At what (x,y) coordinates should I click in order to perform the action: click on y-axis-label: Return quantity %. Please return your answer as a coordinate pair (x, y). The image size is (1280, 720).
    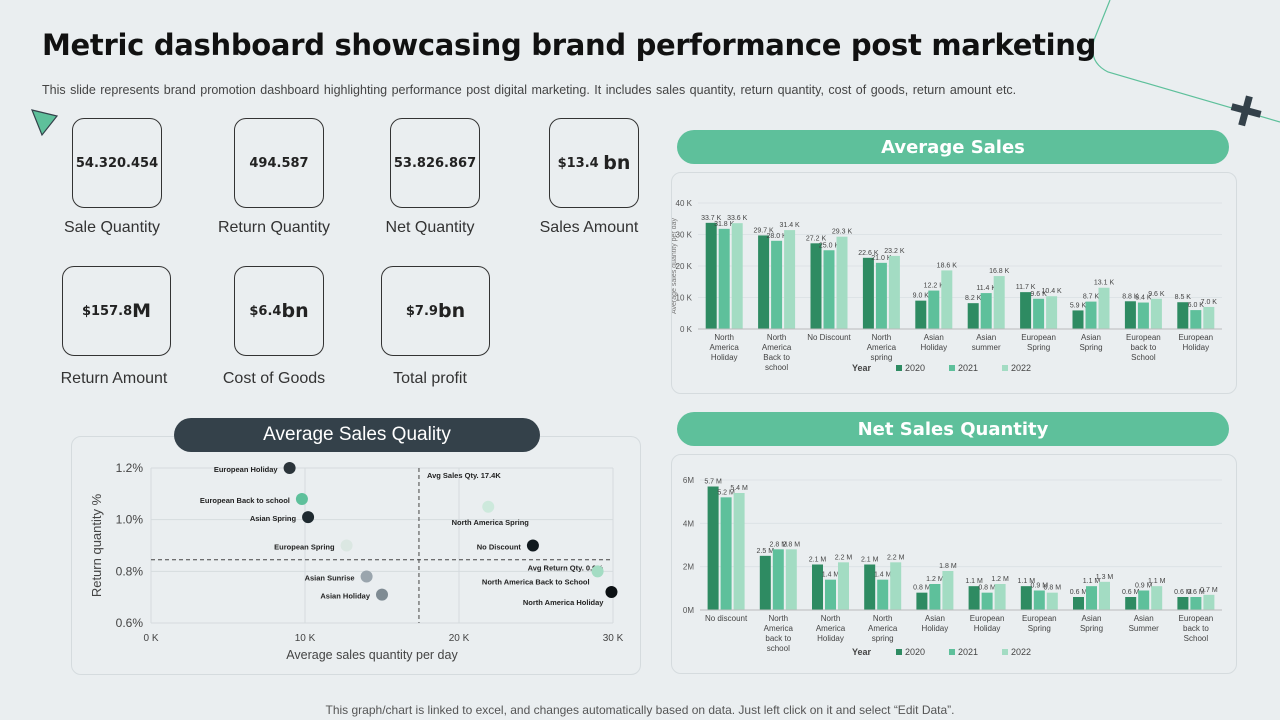
    Looking at the image, I should click on (96, 545).